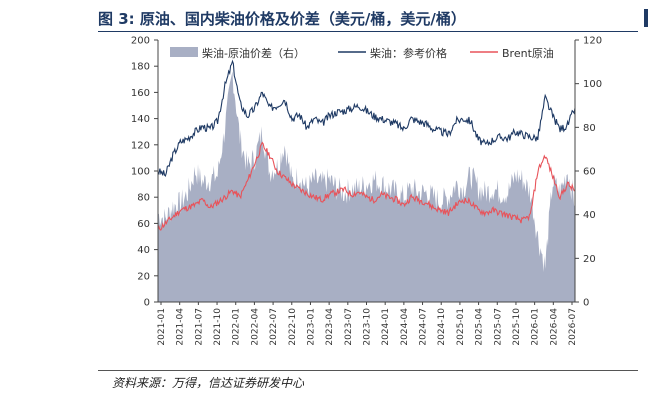 Image resolution: width=656 pixels, height=401 pixels. Describe the element at coordinates (573, 327) in the screenshot. I see `x-tick-label: 2026-07` at that location.